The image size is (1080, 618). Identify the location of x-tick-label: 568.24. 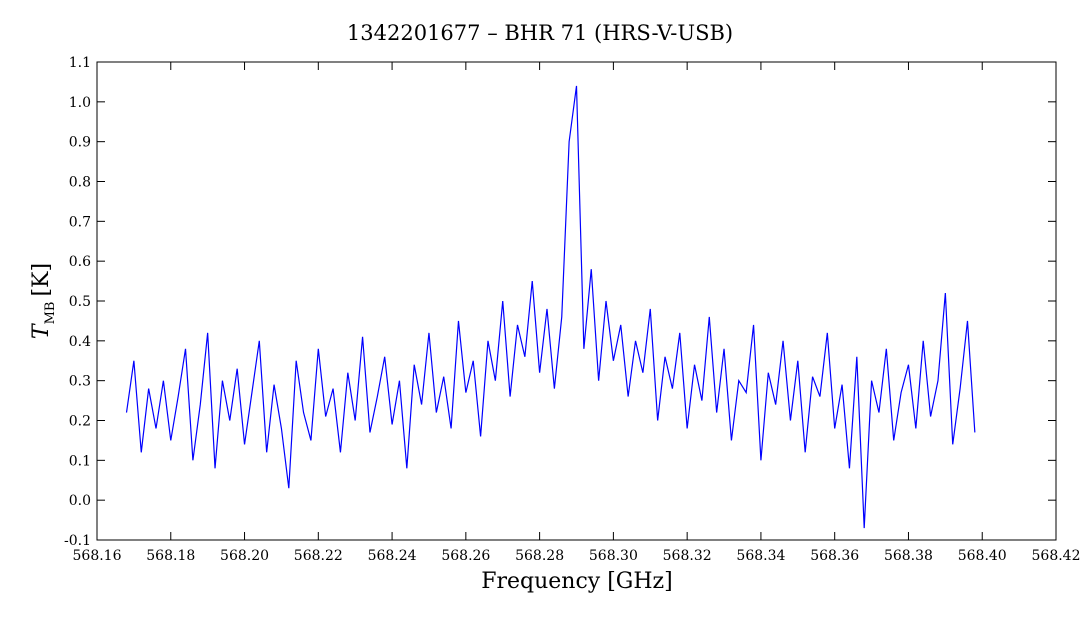
(392, 556).